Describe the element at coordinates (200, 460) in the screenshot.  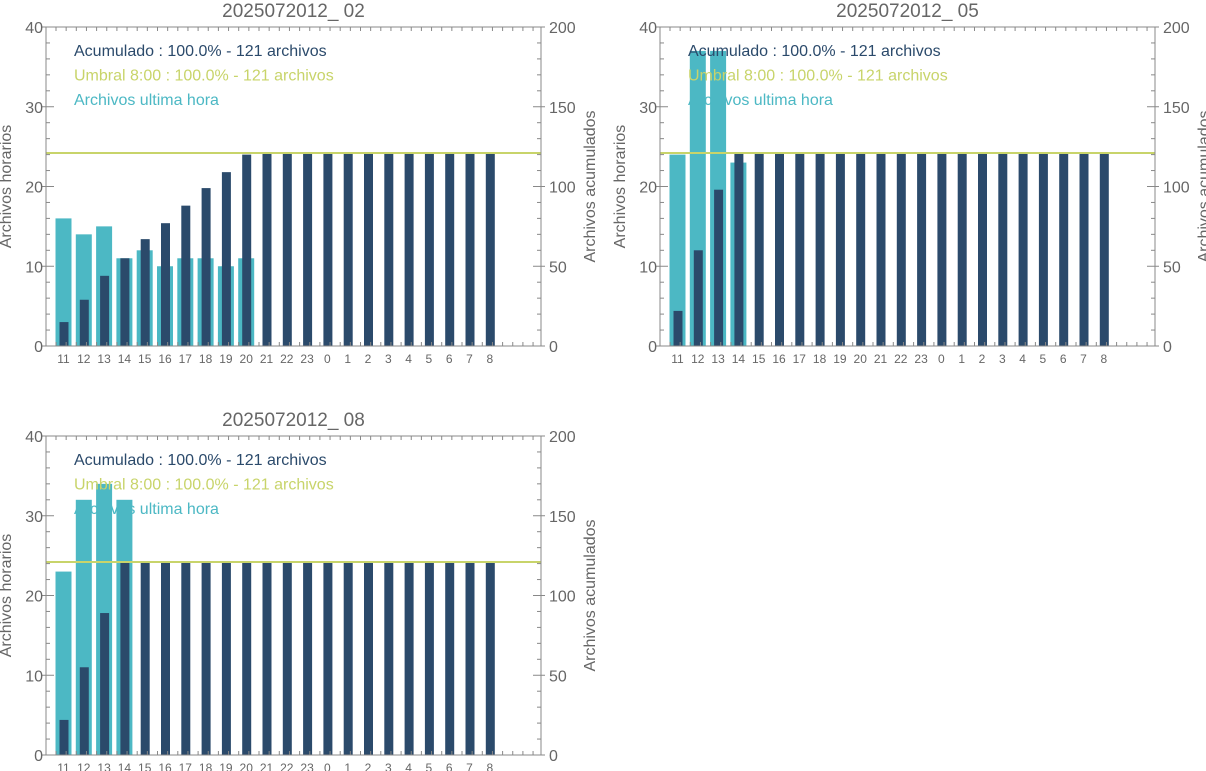
I see `legend-entry-1: Acumulado : 100.0% - 121 archivos` at that location.